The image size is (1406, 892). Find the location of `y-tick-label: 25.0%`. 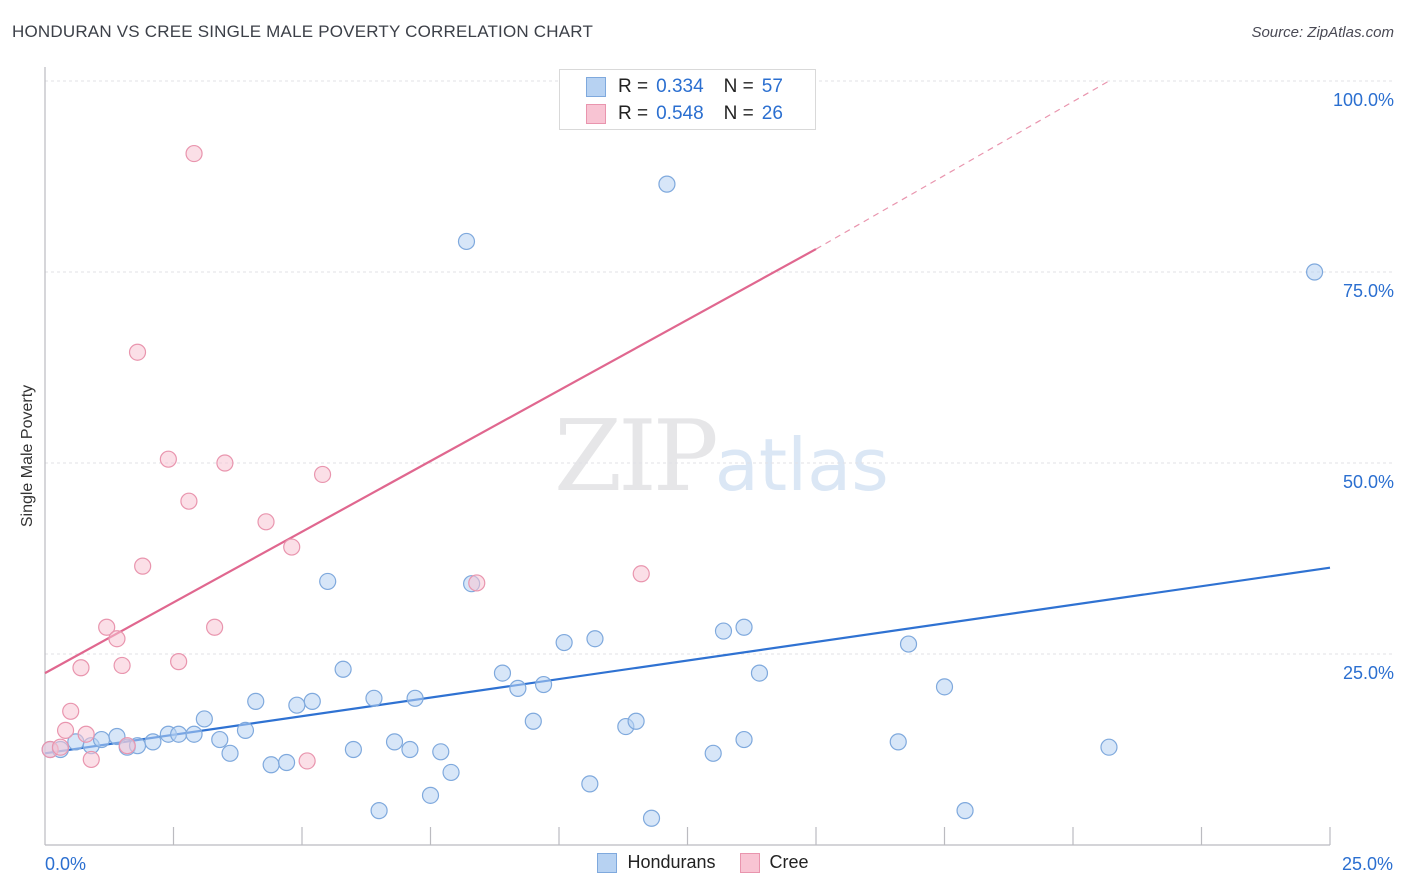

y-tick-label: 25.0% is located at coordinates (1368, 673).